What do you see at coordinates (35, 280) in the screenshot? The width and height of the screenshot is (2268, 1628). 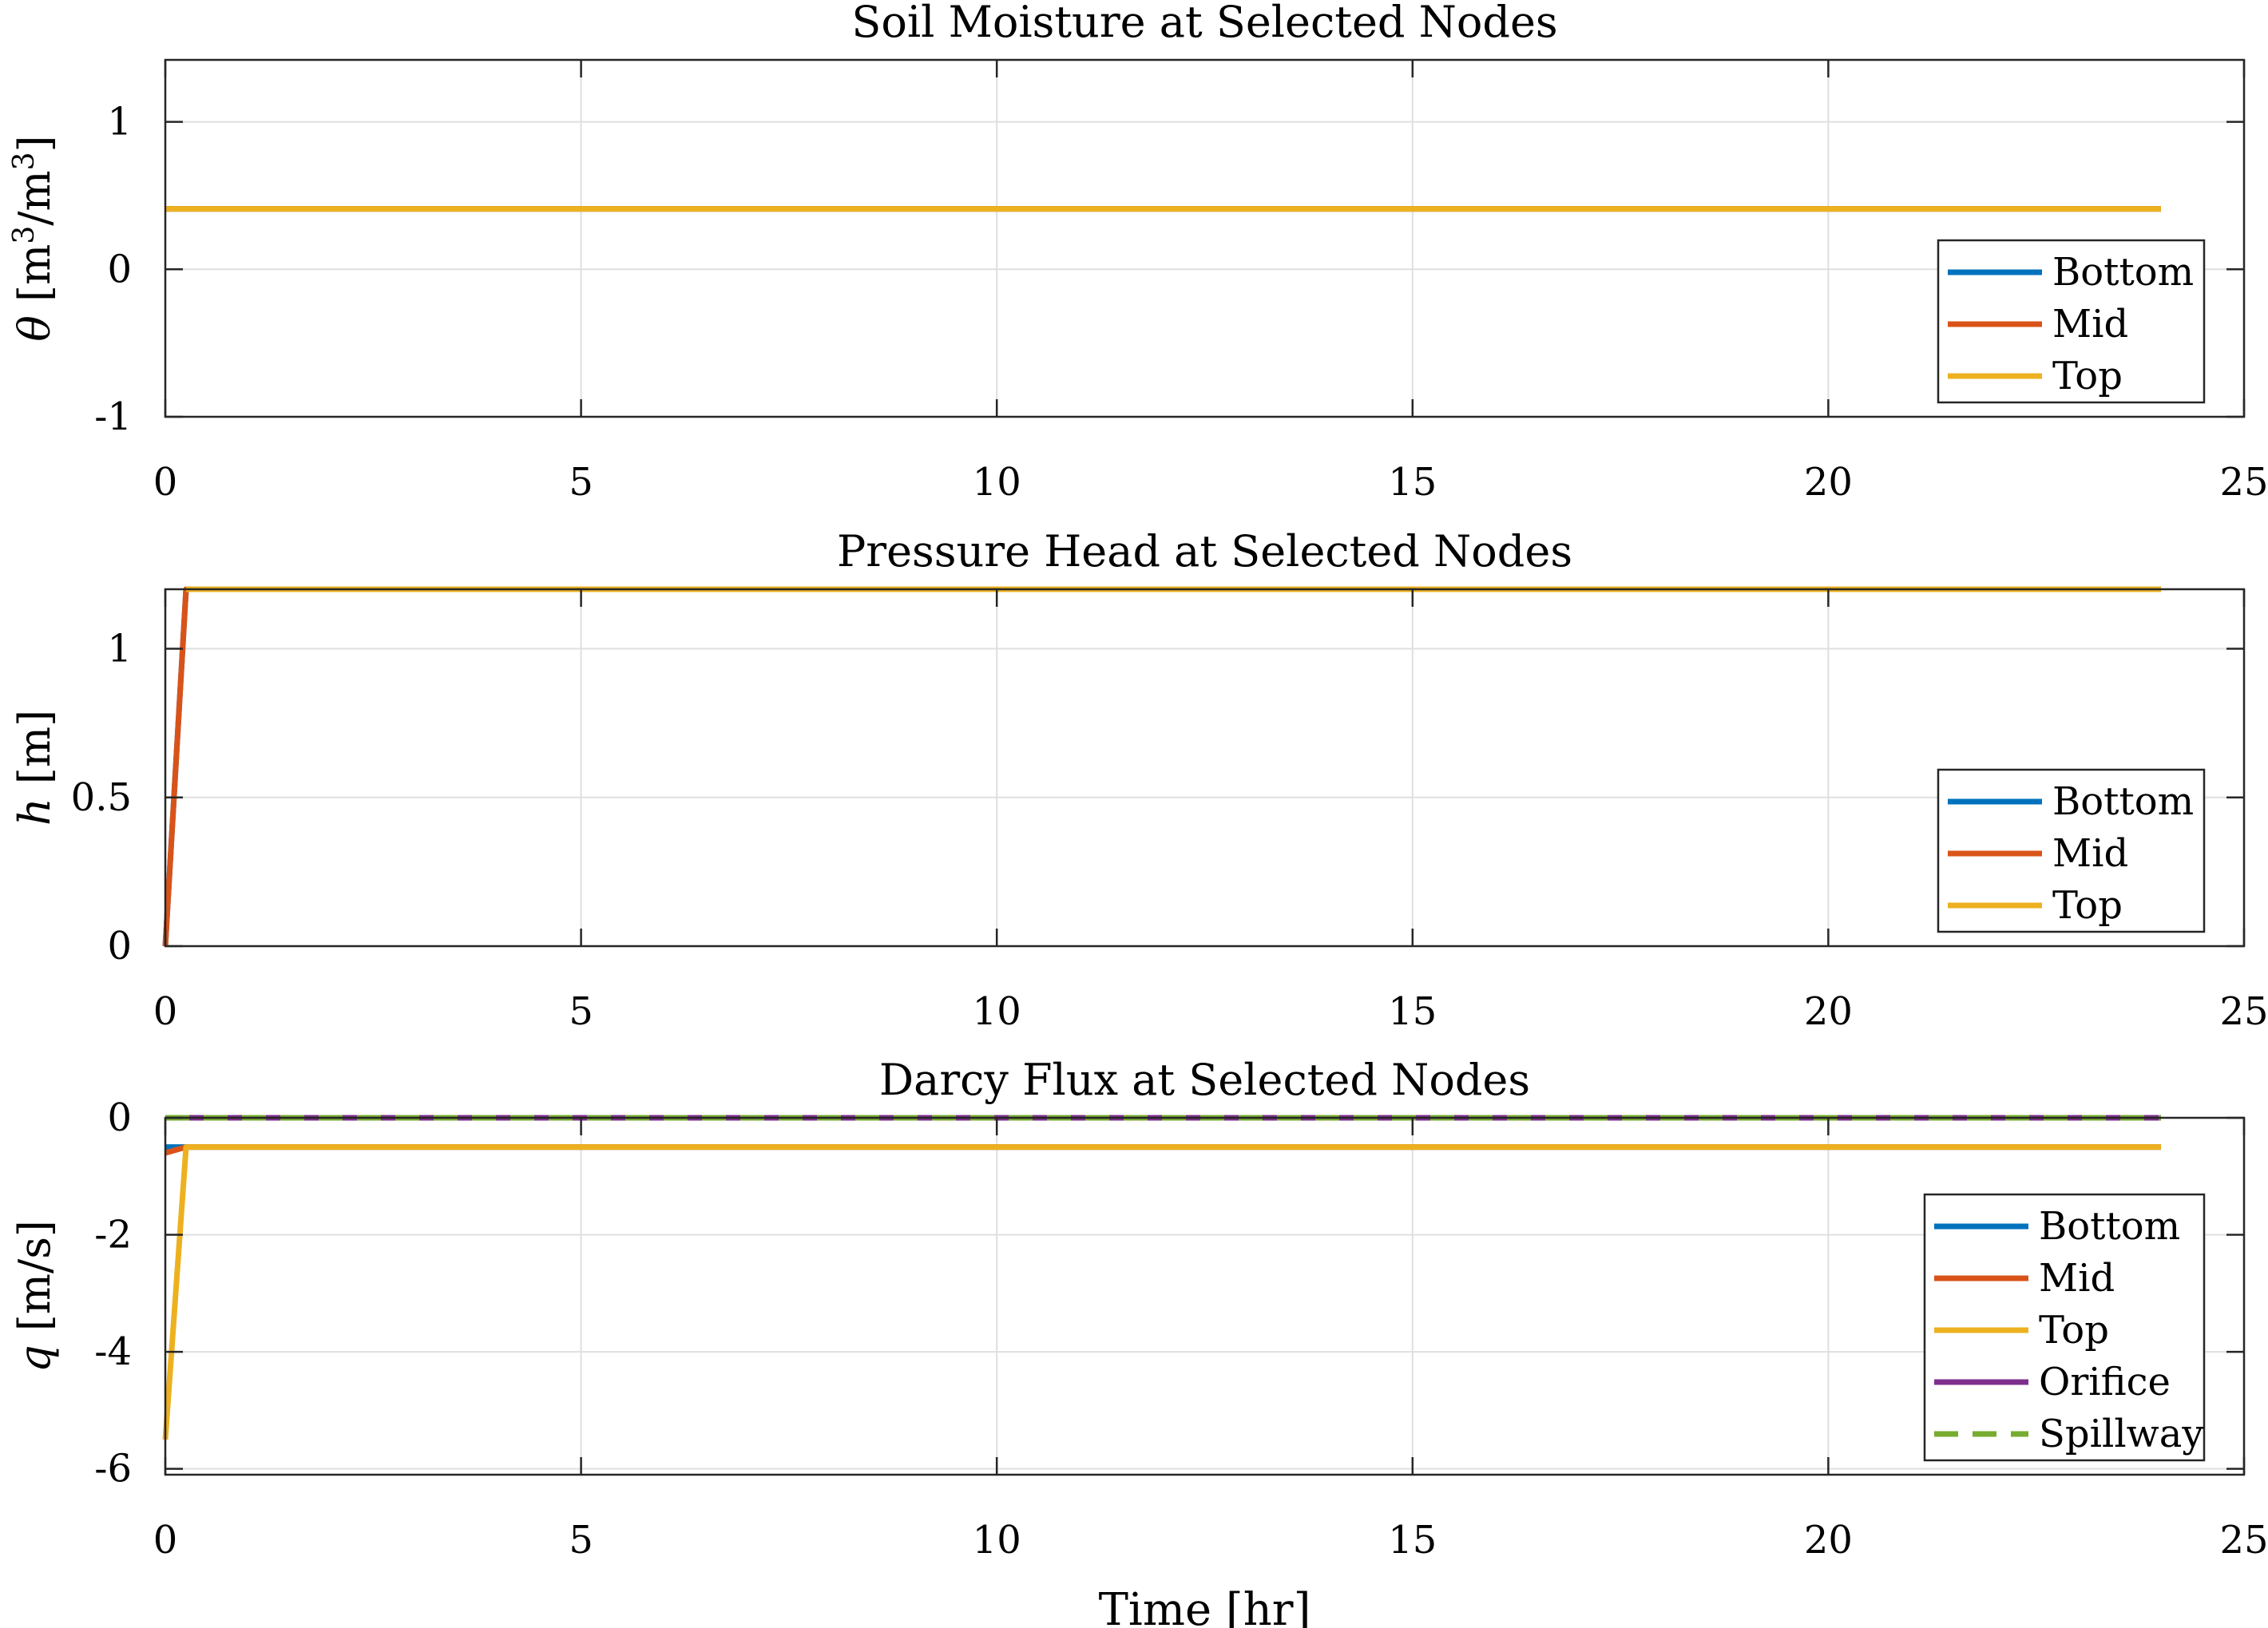 I see `y-label-unit: [m` at bounding box center [35, 280].